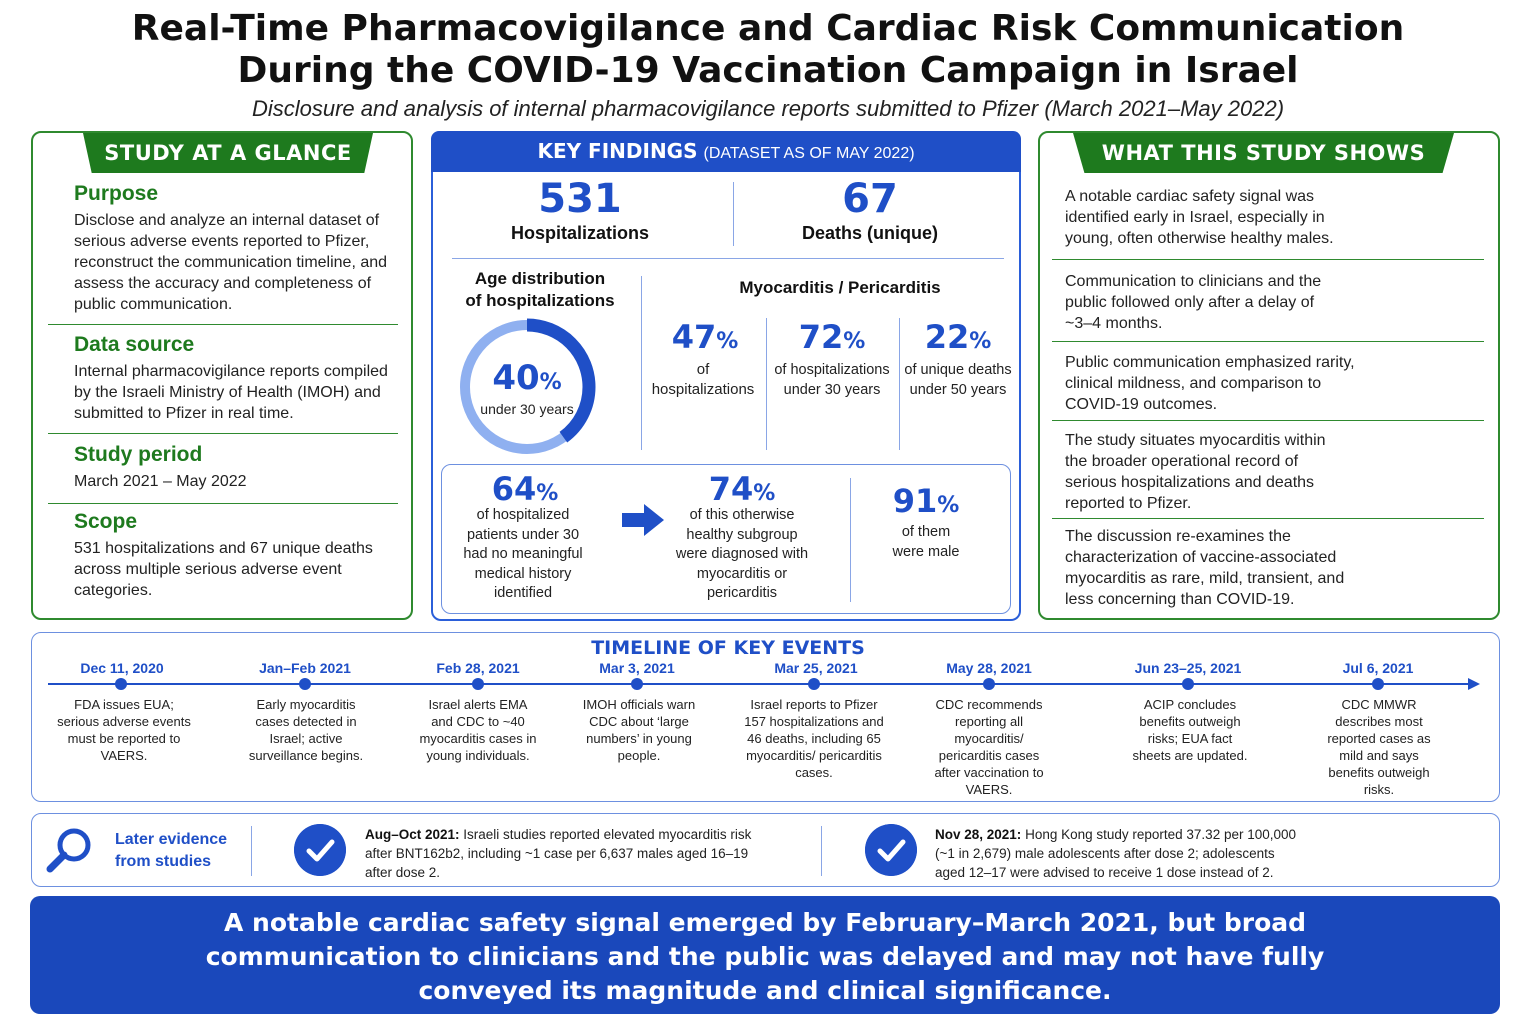  I want to click on glance-heading: Study period, so click(138, 454).